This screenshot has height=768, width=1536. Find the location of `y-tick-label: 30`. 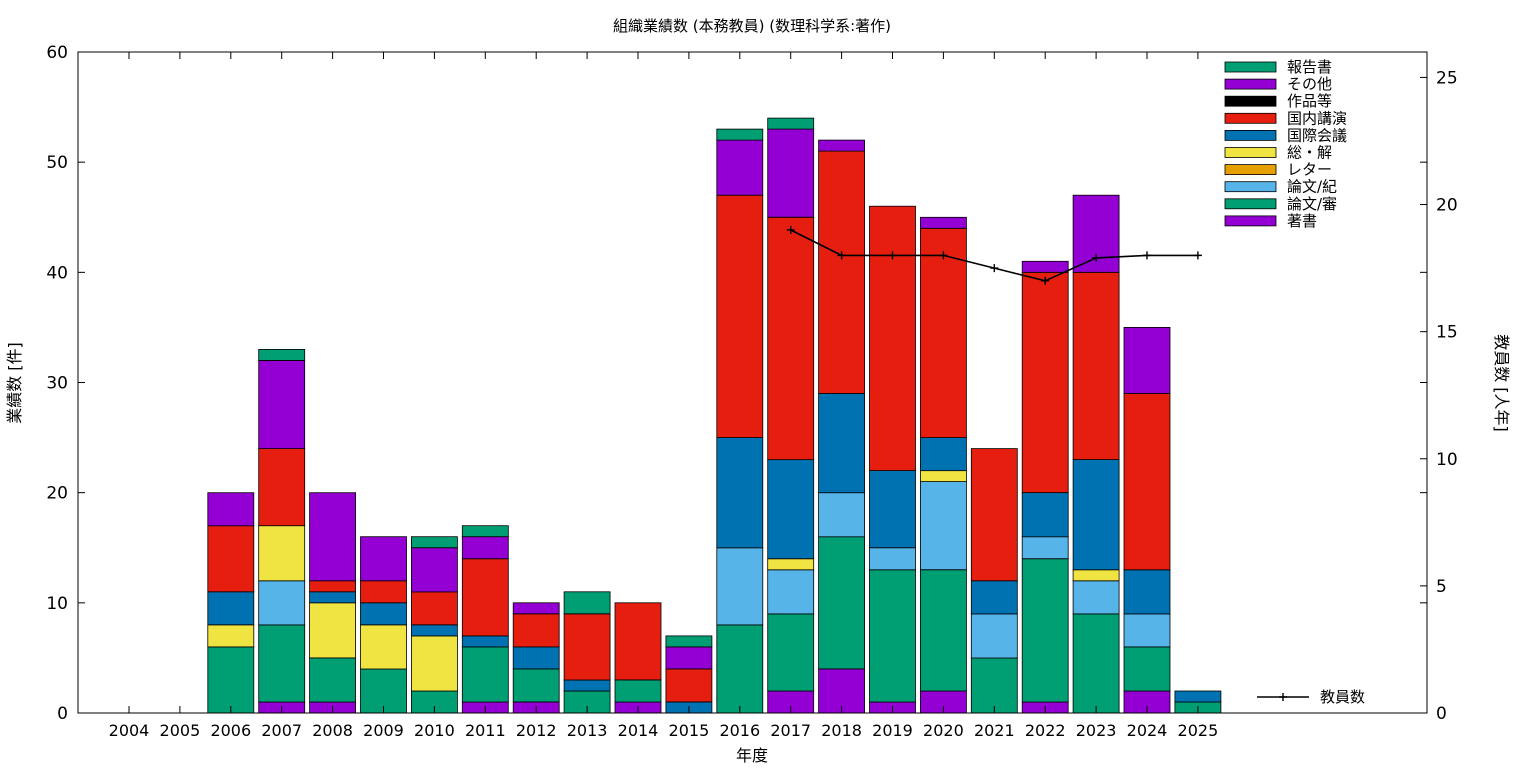

y-tick-label: 30 is located at coordinates (57, 384).